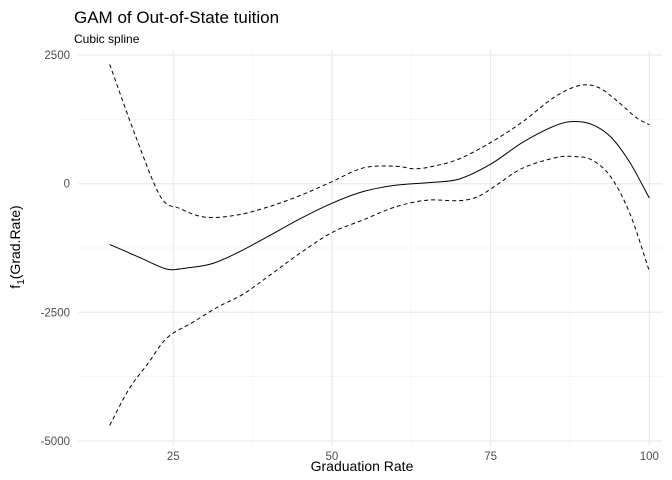 This screenshot has width=672, height=480. What do you see at coordinates (173, 457) in the screenshot?
I see `x-tick-label: 25` at bounding box center [173, 457].